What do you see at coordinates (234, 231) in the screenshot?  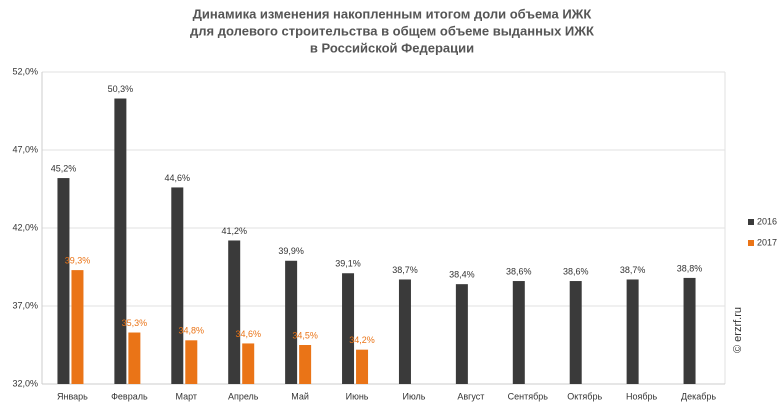 I see `value-label: 41,2%` at bounding box center [234, 231].